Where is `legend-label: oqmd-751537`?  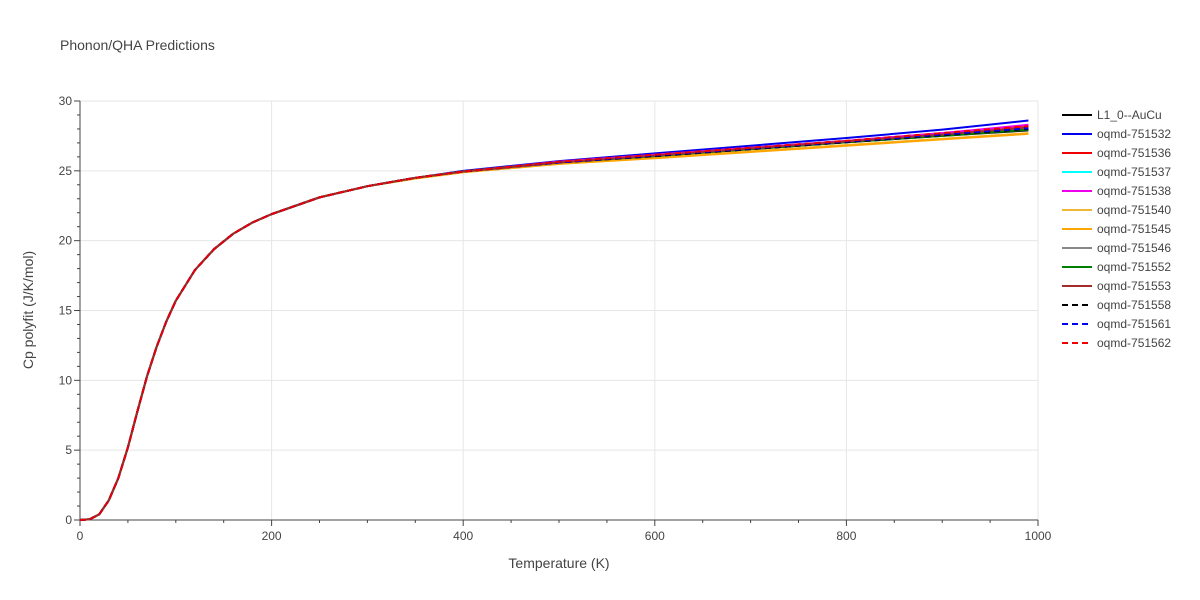 legend-label: oqmd-751537 is located at coordinates (1134, 172).